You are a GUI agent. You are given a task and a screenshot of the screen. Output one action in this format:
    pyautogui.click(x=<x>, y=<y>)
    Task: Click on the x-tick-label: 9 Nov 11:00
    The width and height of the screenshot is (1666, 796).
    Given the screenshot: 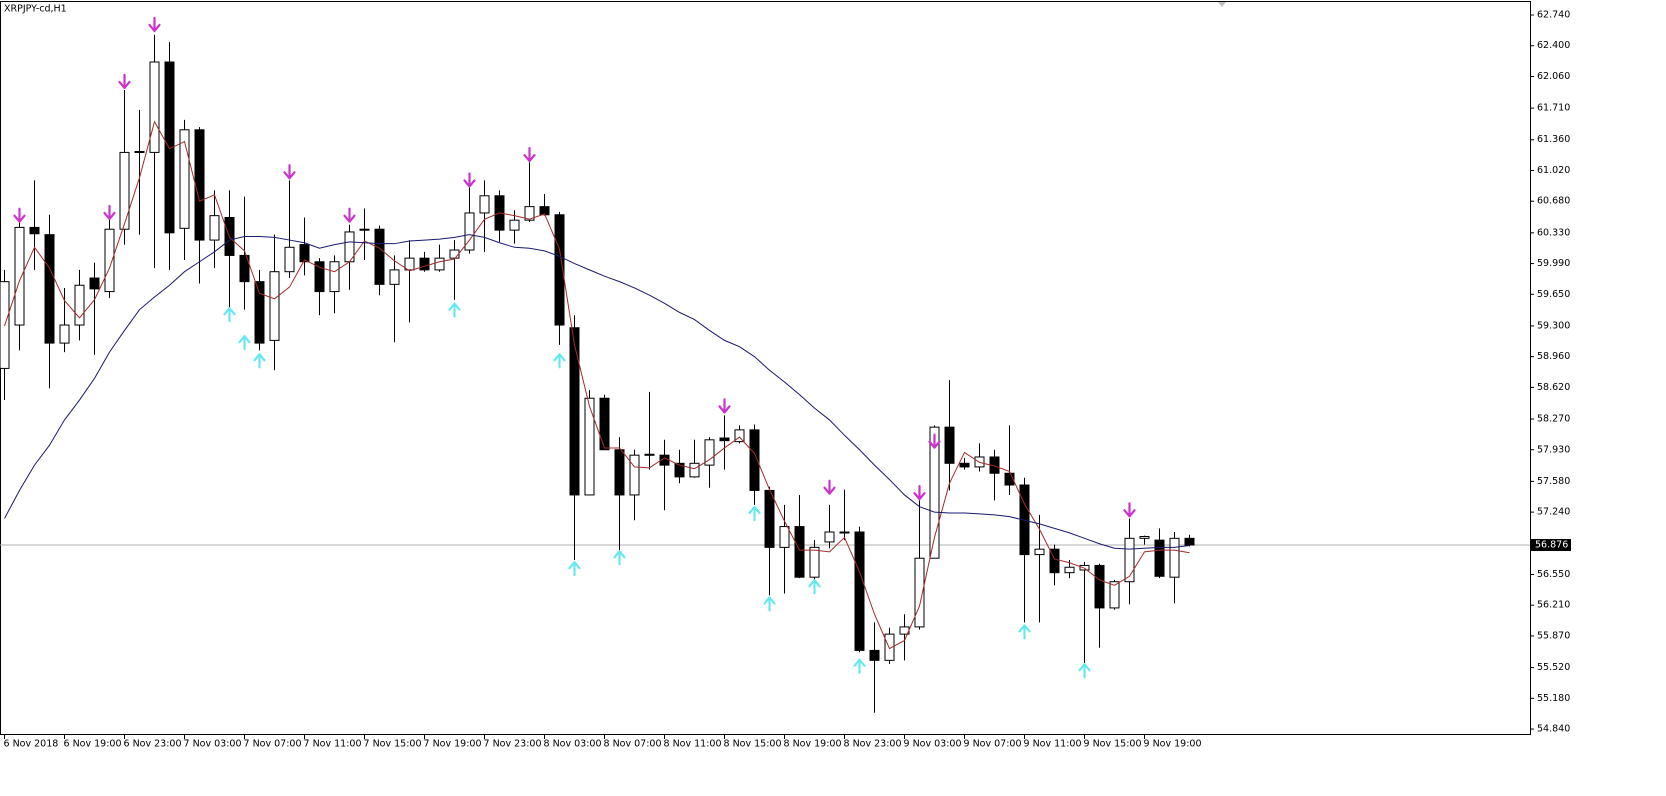 What is the action you would take?
    pyautogui.click(x=1053, y=744)
    